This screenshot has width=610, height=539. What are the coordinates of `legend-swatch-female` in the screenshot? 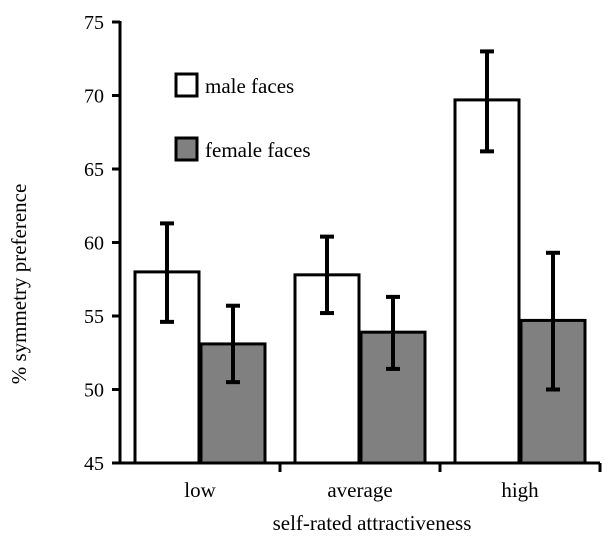 It's located at (186, 149).